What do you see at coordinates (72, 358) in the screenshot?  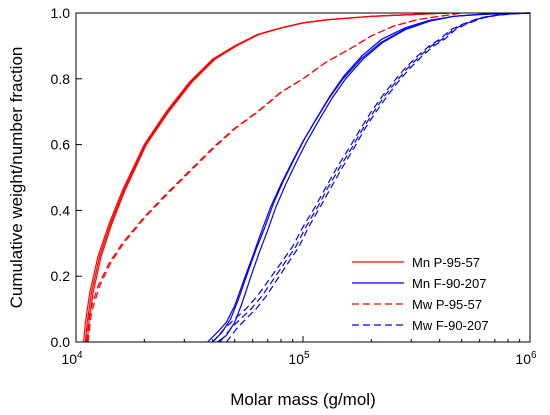 I see `x-tick-label: 10⁴` at bounding box center [72, 358].